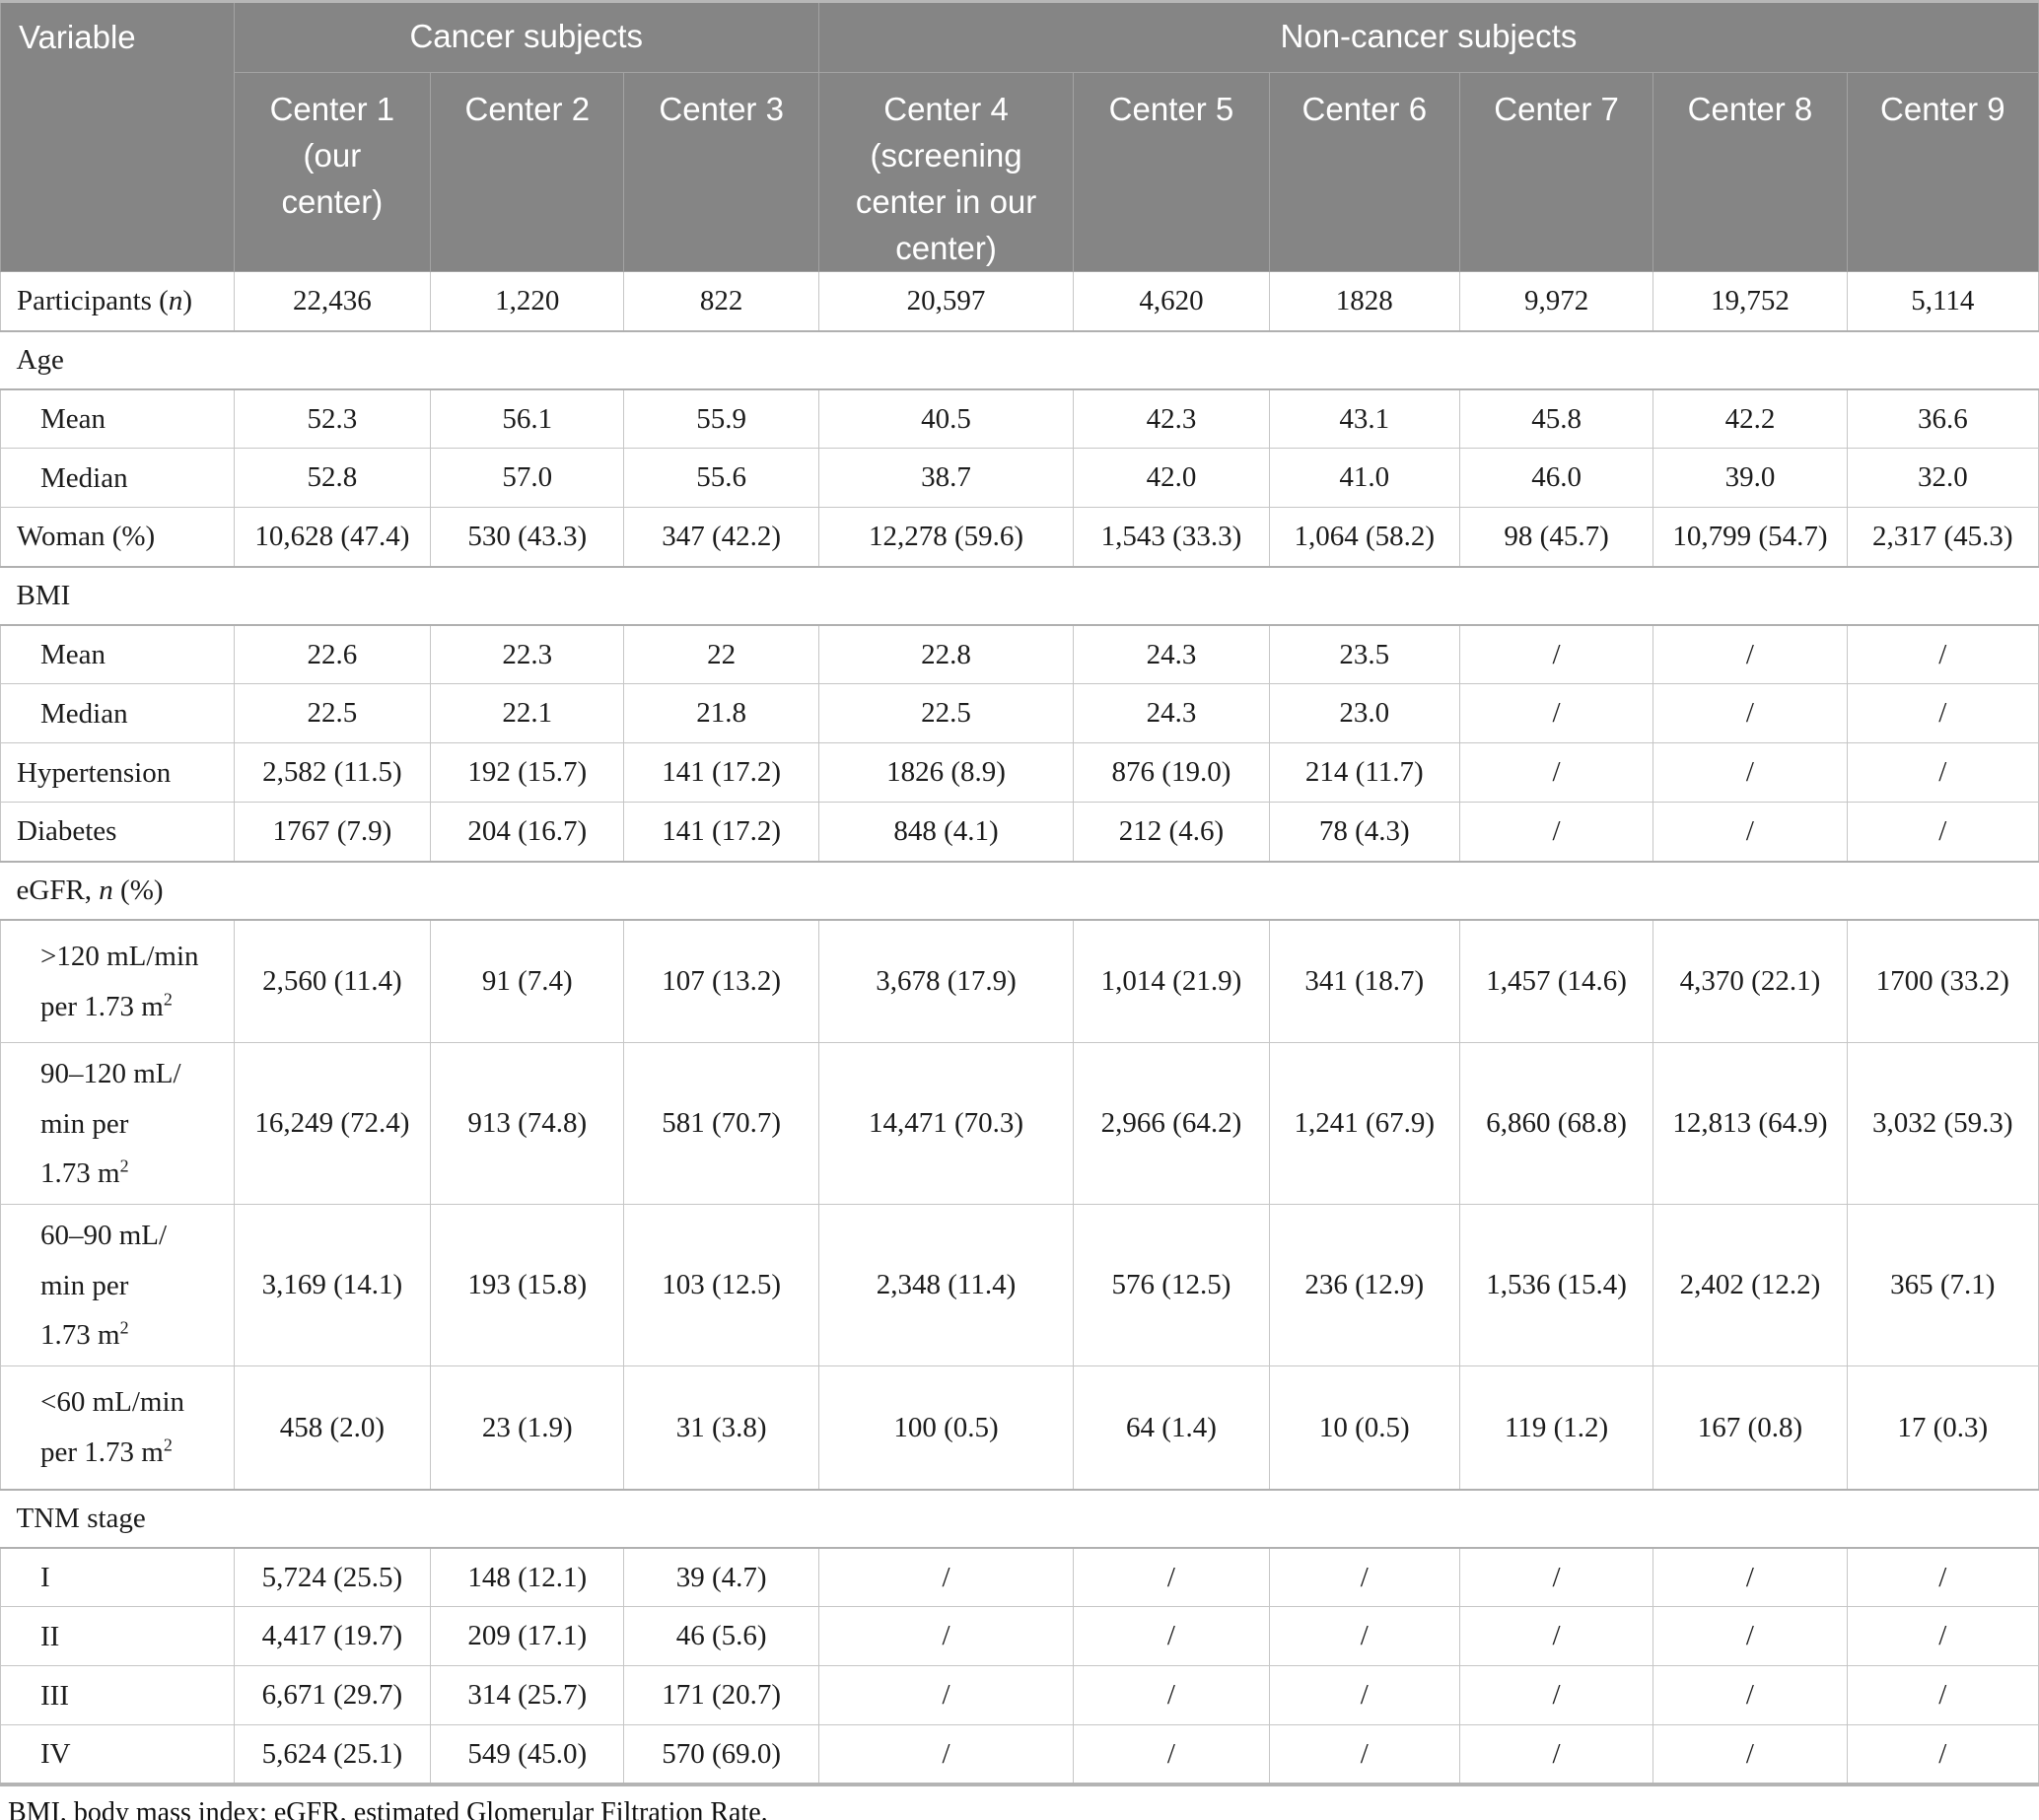 Image resolution: width=2039 pixels, height=1820 pixels. I want to click on value-cell: 103 (12.5), so click(721, 1285).